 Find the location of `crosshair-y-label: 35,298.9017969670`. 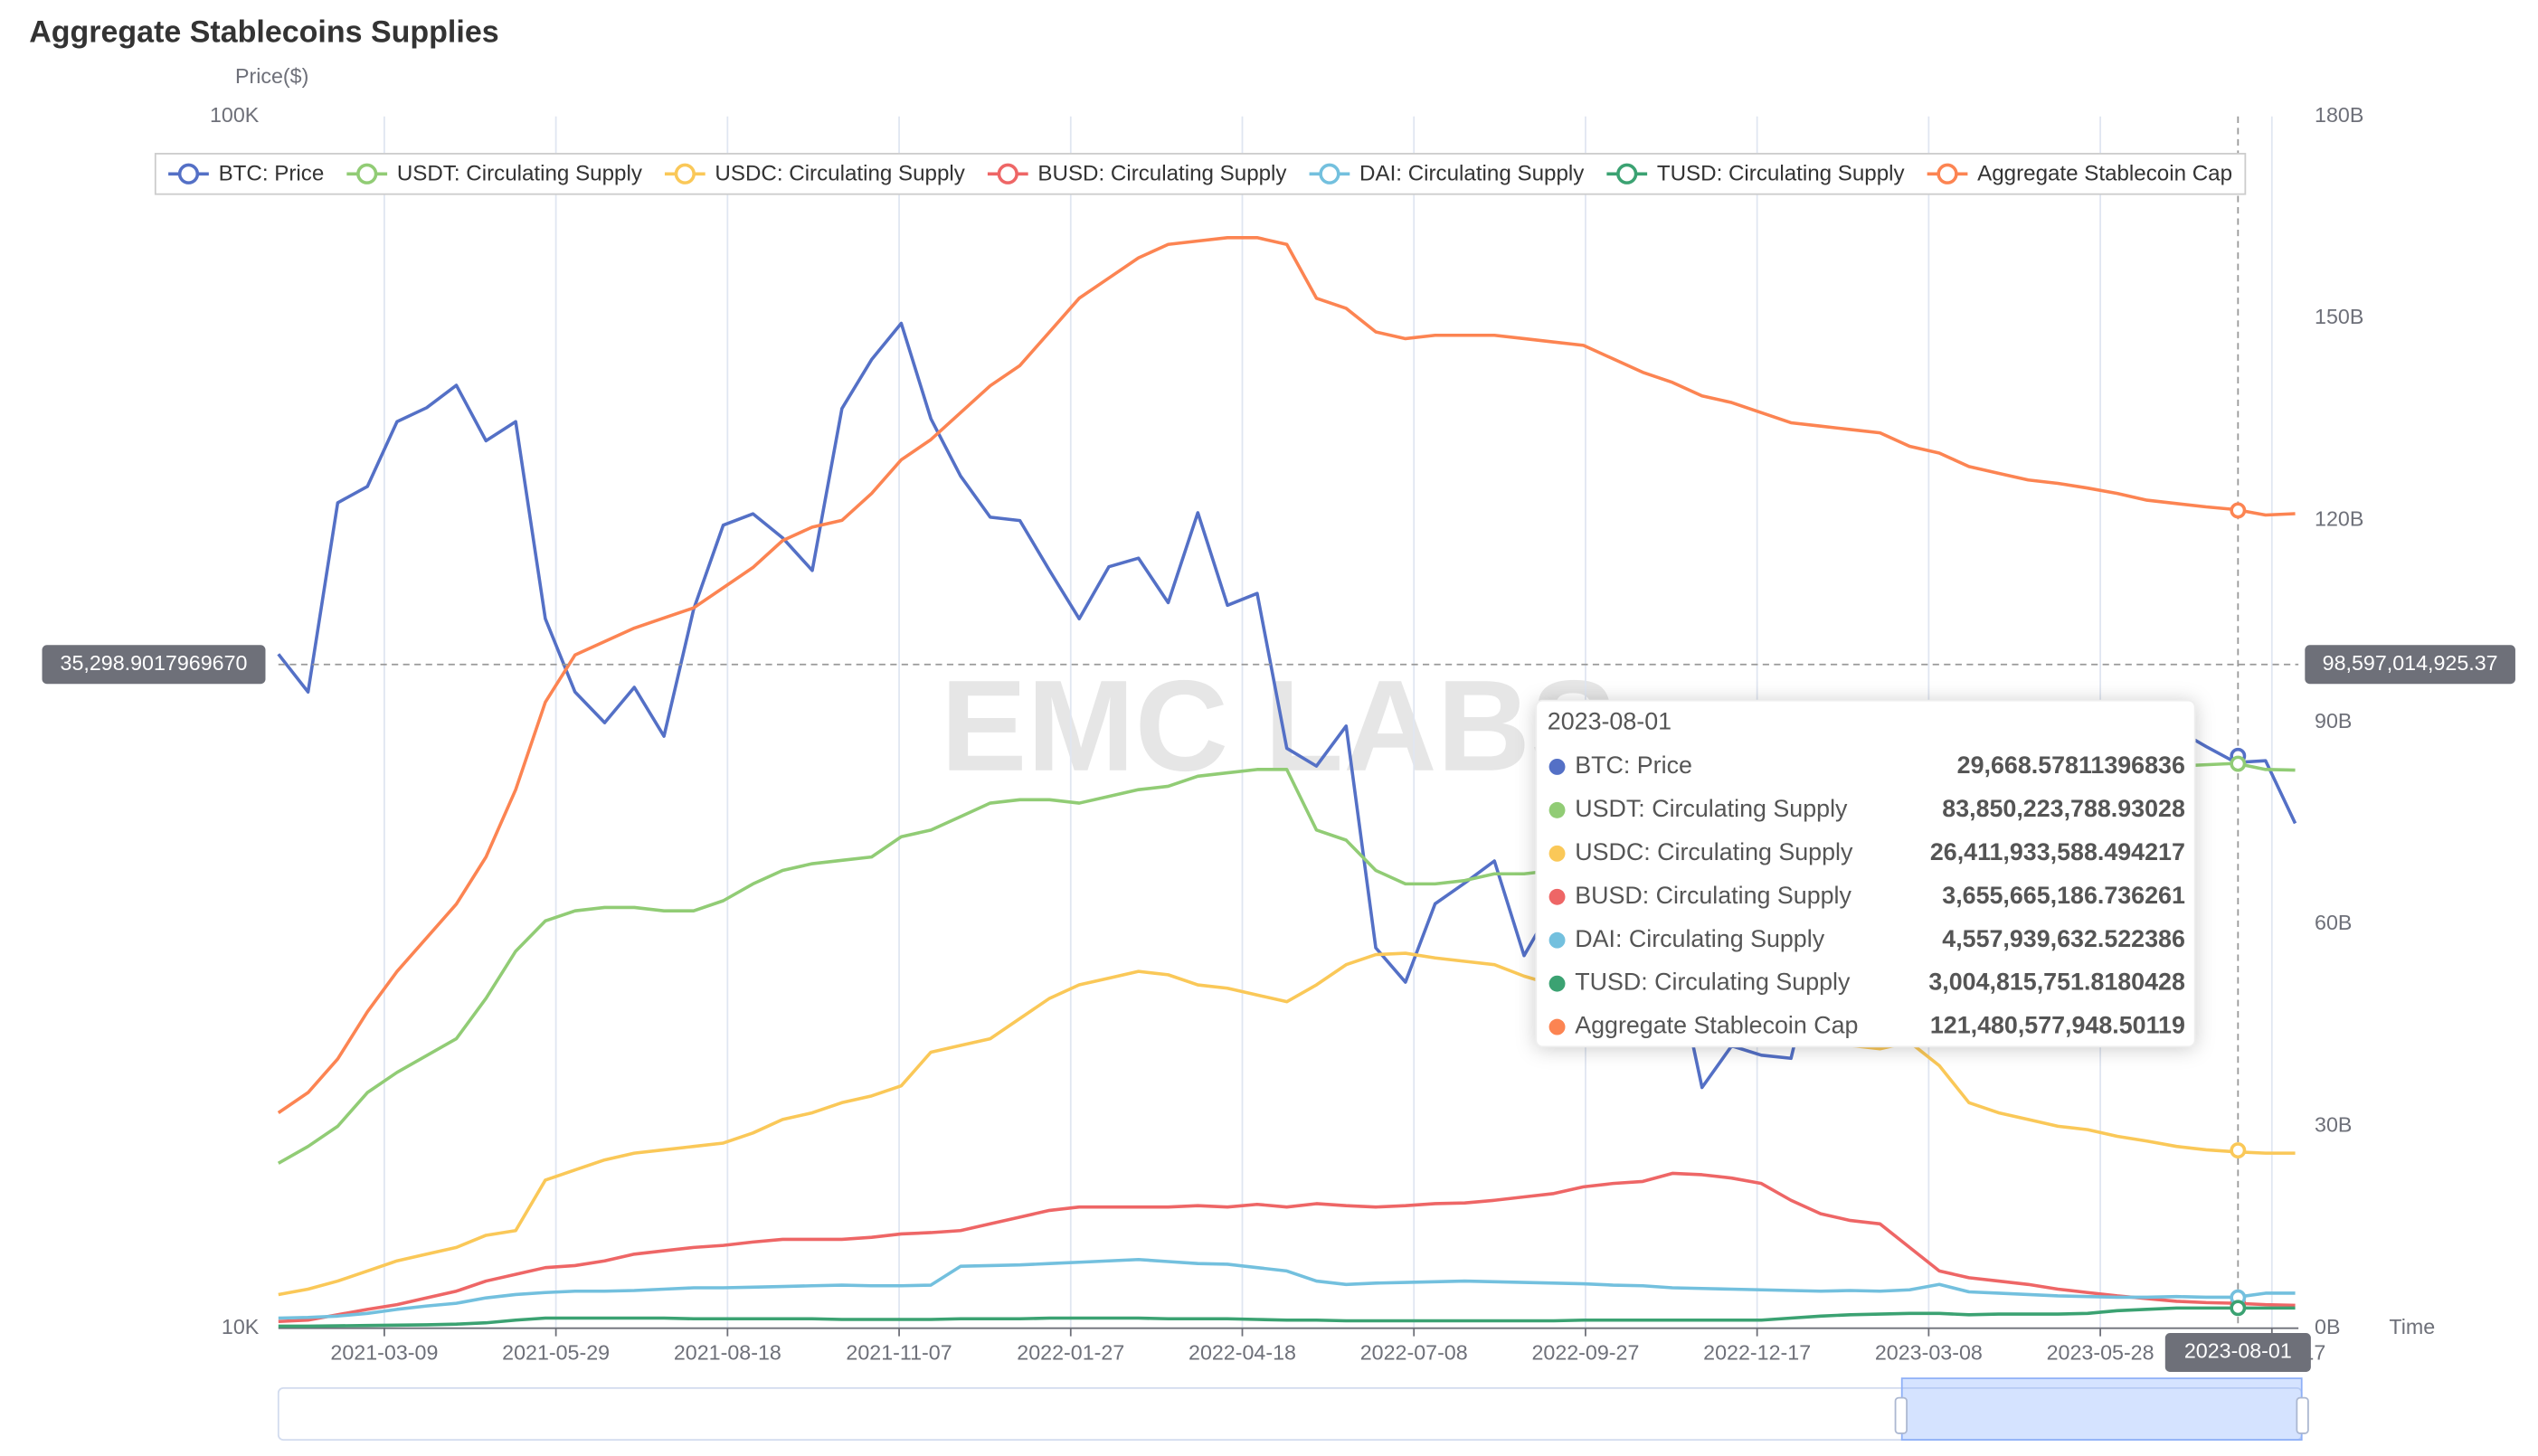

crosshair-y-label: 35,298.9017969670 is located at coordinates (154, 663).